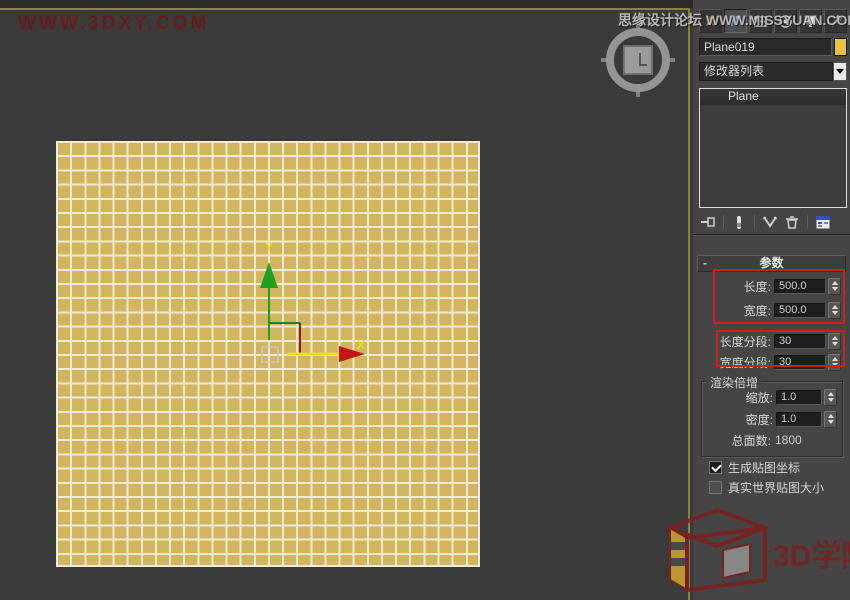  I want to click on tab-motion, so click(785, 21).